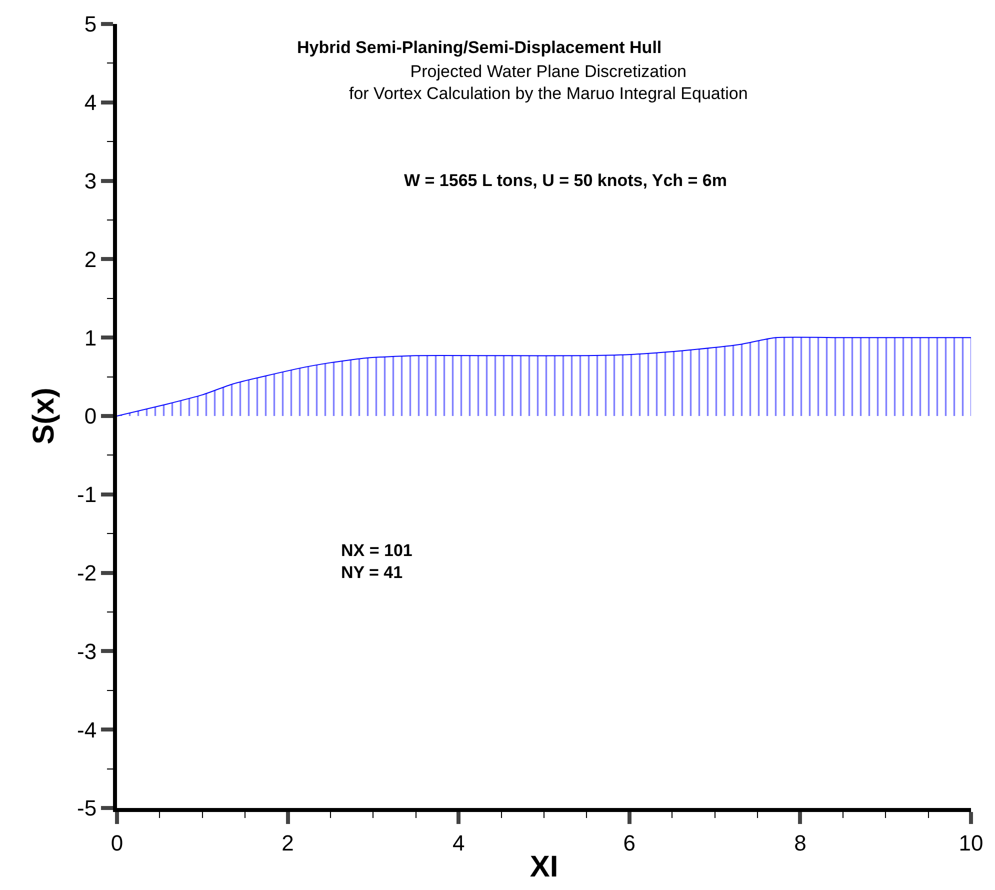 This screenshot has width=995, height=890. What do you see at coordinates (90, 259) in the screenshot?
I see `y-tick-label: 2` at bounding box center [90, 259].